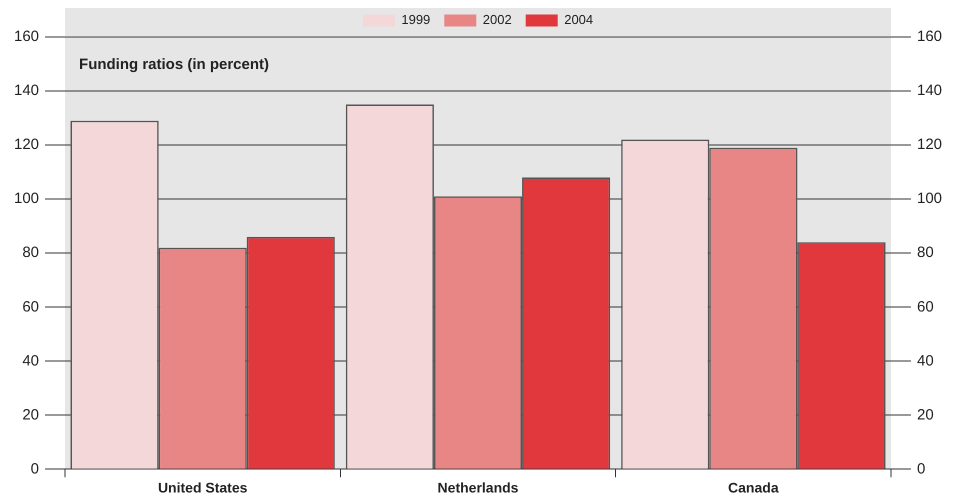 The image size is (956, 500). What do you see at coordinates (925, 253) in the screenshot?
I see `y2-tick-label: 80` at bounding box center [925, 253].